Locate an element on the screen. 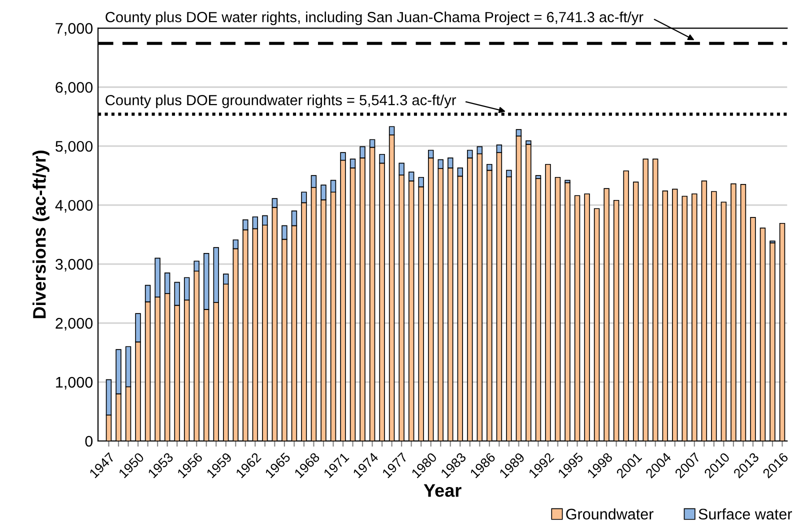 Image resolution: width=806 pixels, height=531 pixels. y-axis-title: Diversions (ac-ft/yr) is located at coordinates (41, 234).